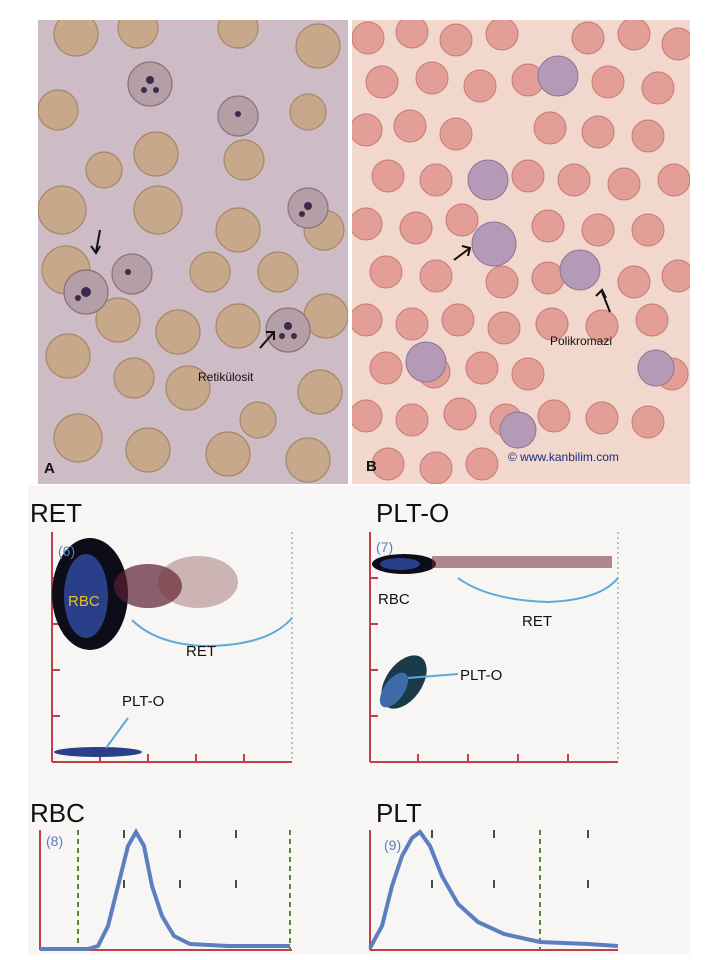  I want to click on plt-plot-title: PLT, so click(399, 813).